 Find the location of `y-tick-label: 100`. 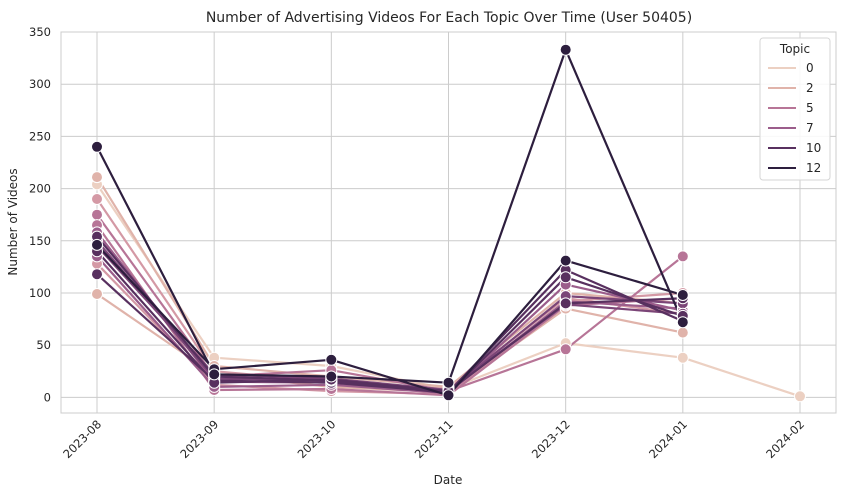

y-tick-label: 100 is located at coordinates (40, 293).